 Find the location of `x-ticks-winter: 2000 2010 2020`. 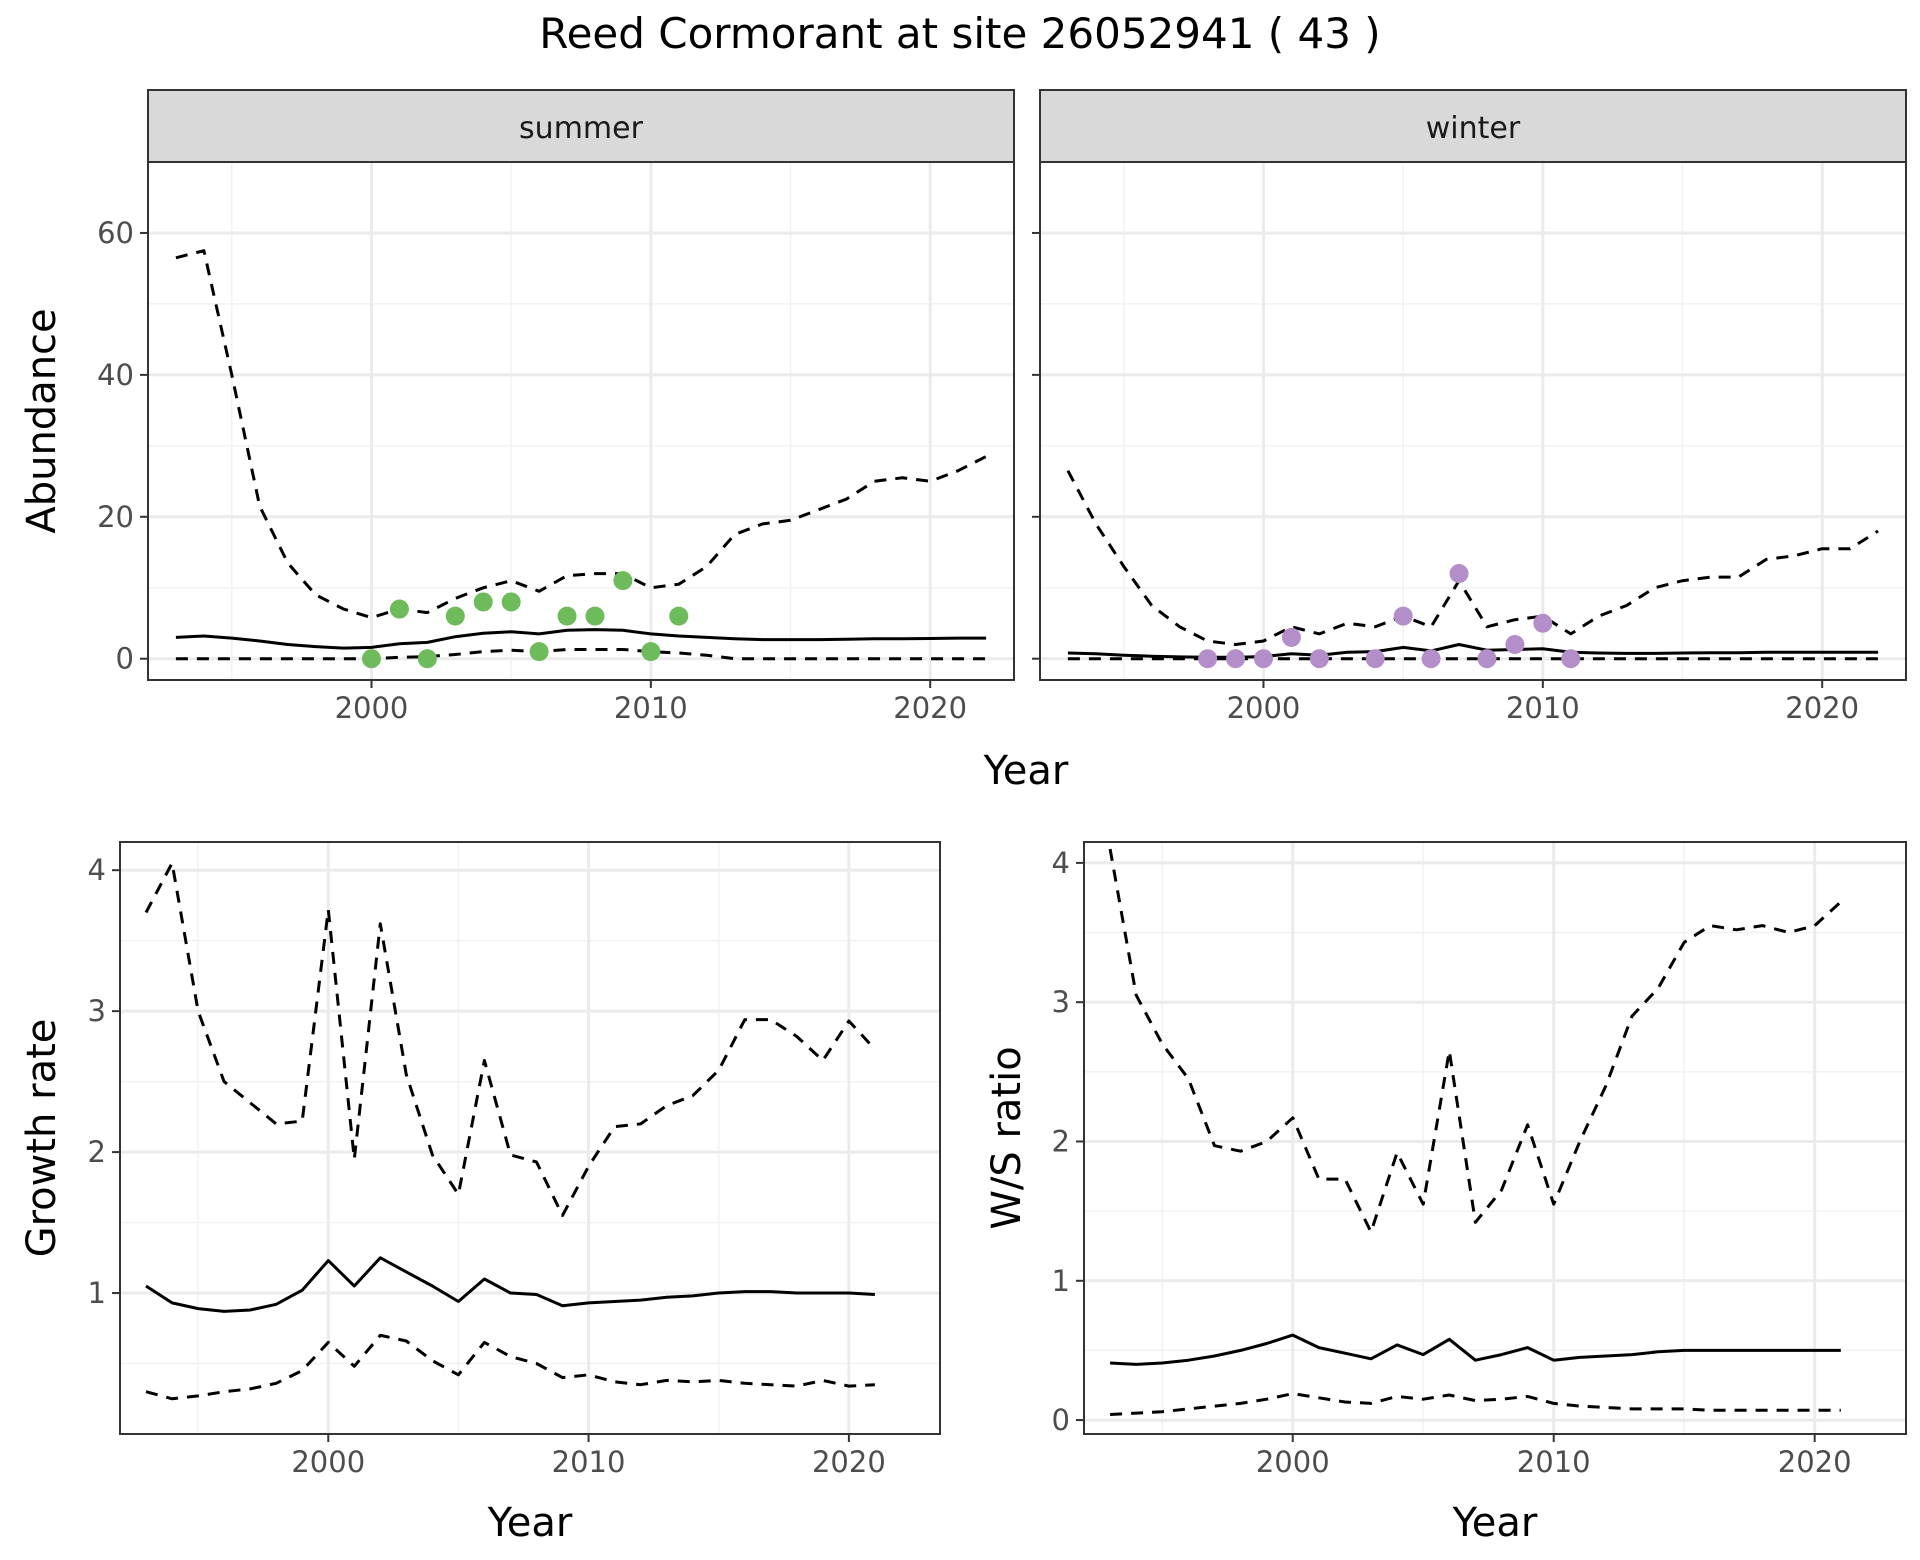

x-ticks-winter: 2000 2010 2020 is located at coordinates (1543, 702).